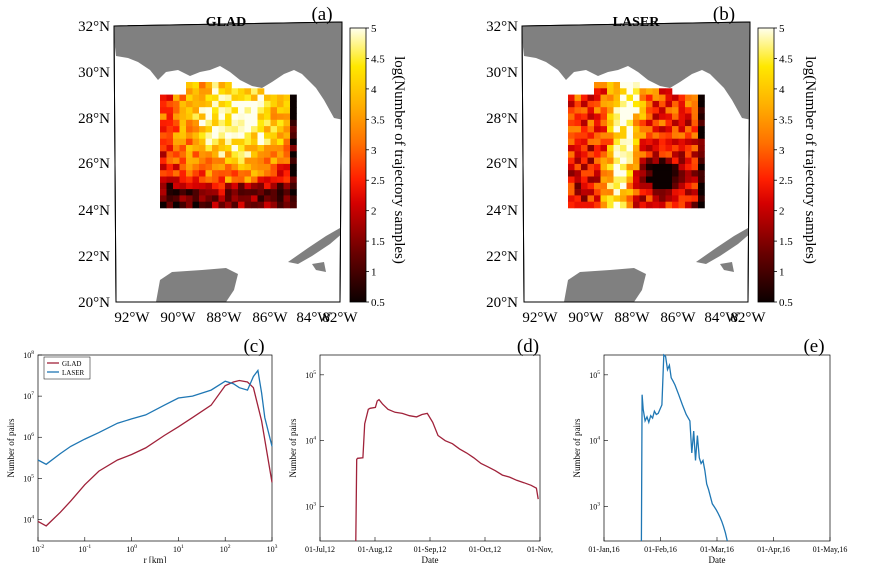 The width and height of the screenshot is (872, 563). What do you see at coordinates (724, 14) in the screenshot?
I see `panel-label-b: (b)` at bounding box center [724, 14].